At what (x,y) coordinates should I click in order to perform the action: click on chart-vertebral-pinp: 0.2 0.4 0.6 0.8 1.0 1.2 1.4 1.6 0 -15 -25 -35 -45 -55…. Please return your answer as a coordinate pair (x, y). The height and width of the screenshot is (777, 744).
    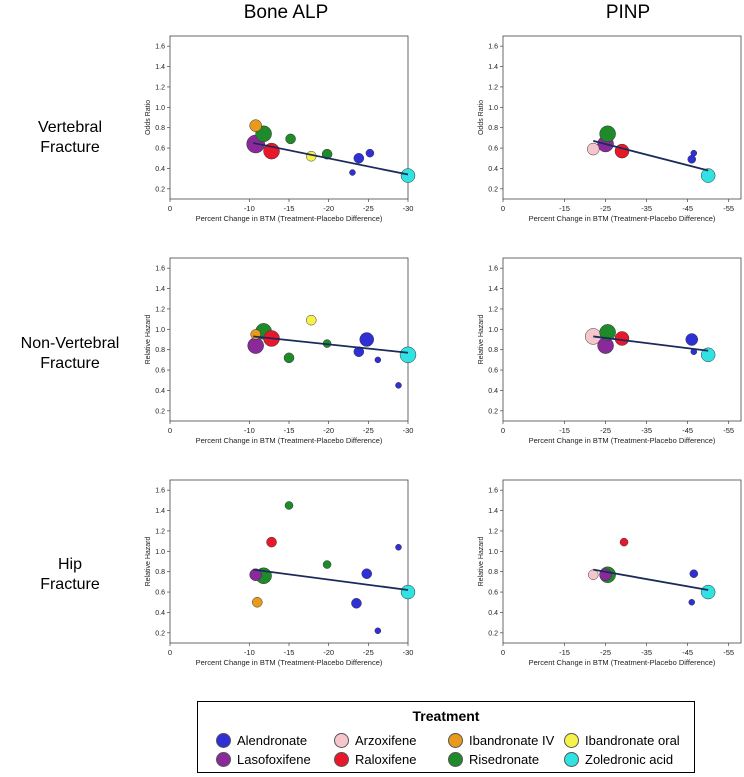
    Looking at the image, I should click on (610, 129).